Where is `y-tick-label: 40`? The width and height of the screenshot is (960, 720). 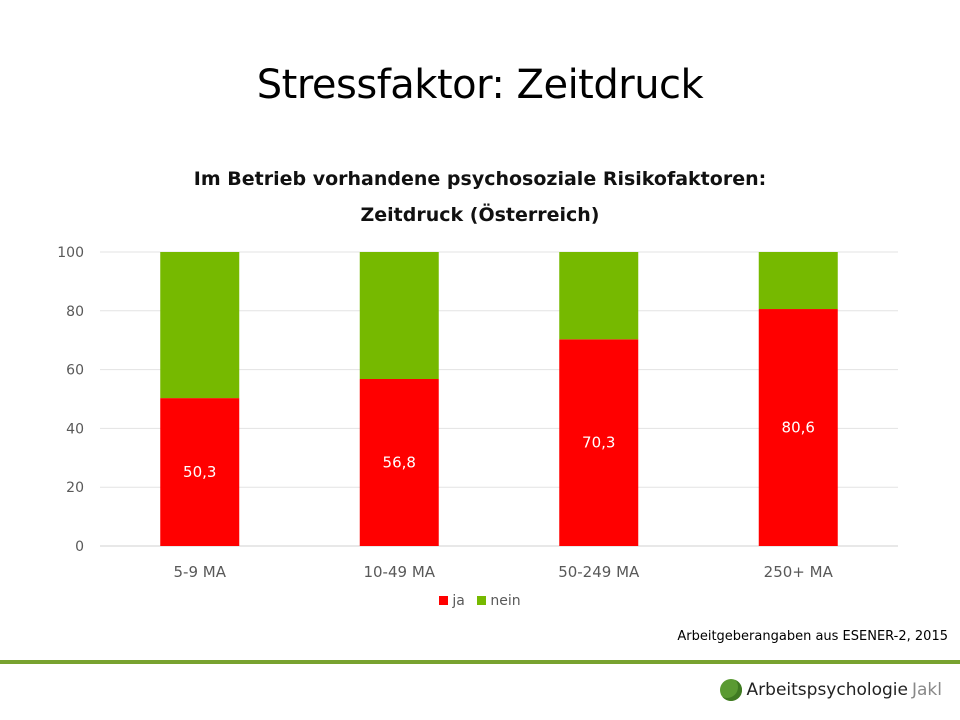 y-tick-label: 40 is located at coordinates (75, 429).